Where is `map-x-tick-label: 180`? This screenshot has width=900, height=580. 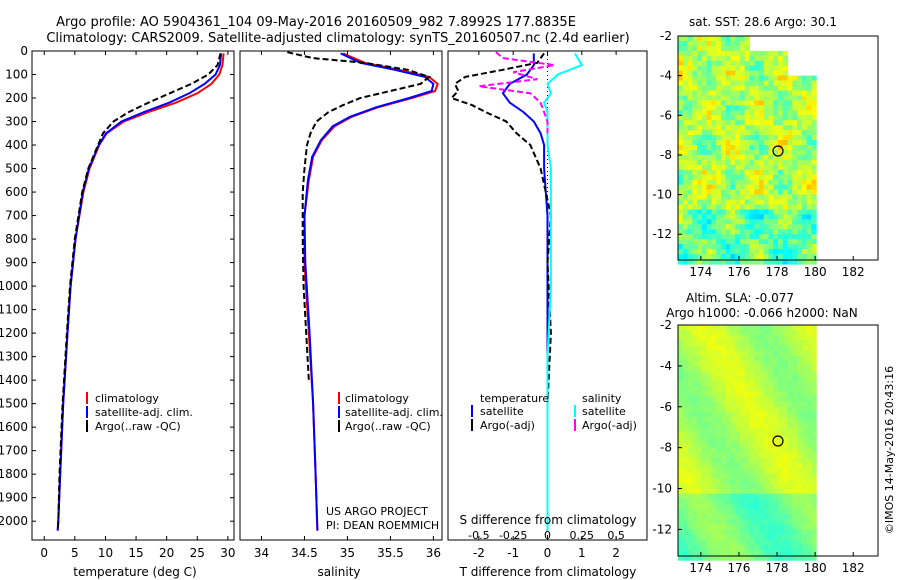
map-x-tick-label: 180 is located at coordinates (815, 272).